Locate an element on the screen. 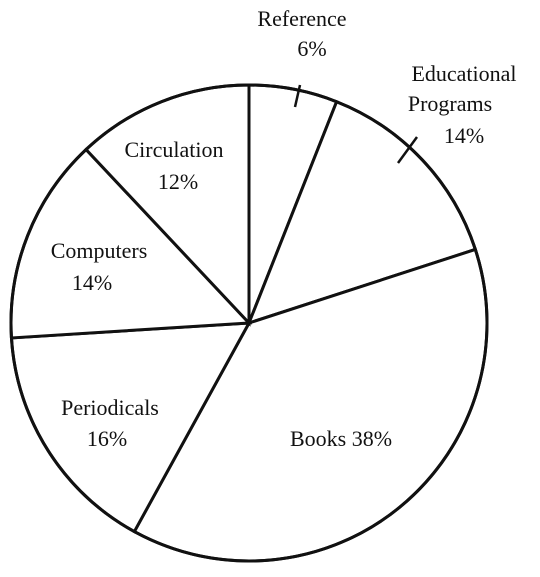 This screenshot has height=577, width=540. educational-programs-leader-line is located at coordinates (407, 150).